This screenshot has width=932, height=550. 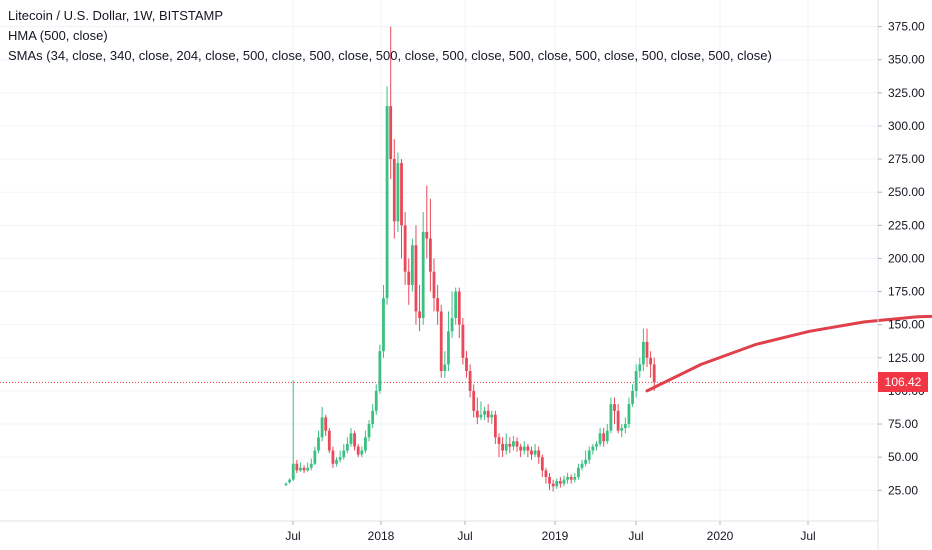 I want to click on x-tick-label: 2020, so click(x=720, y=536).